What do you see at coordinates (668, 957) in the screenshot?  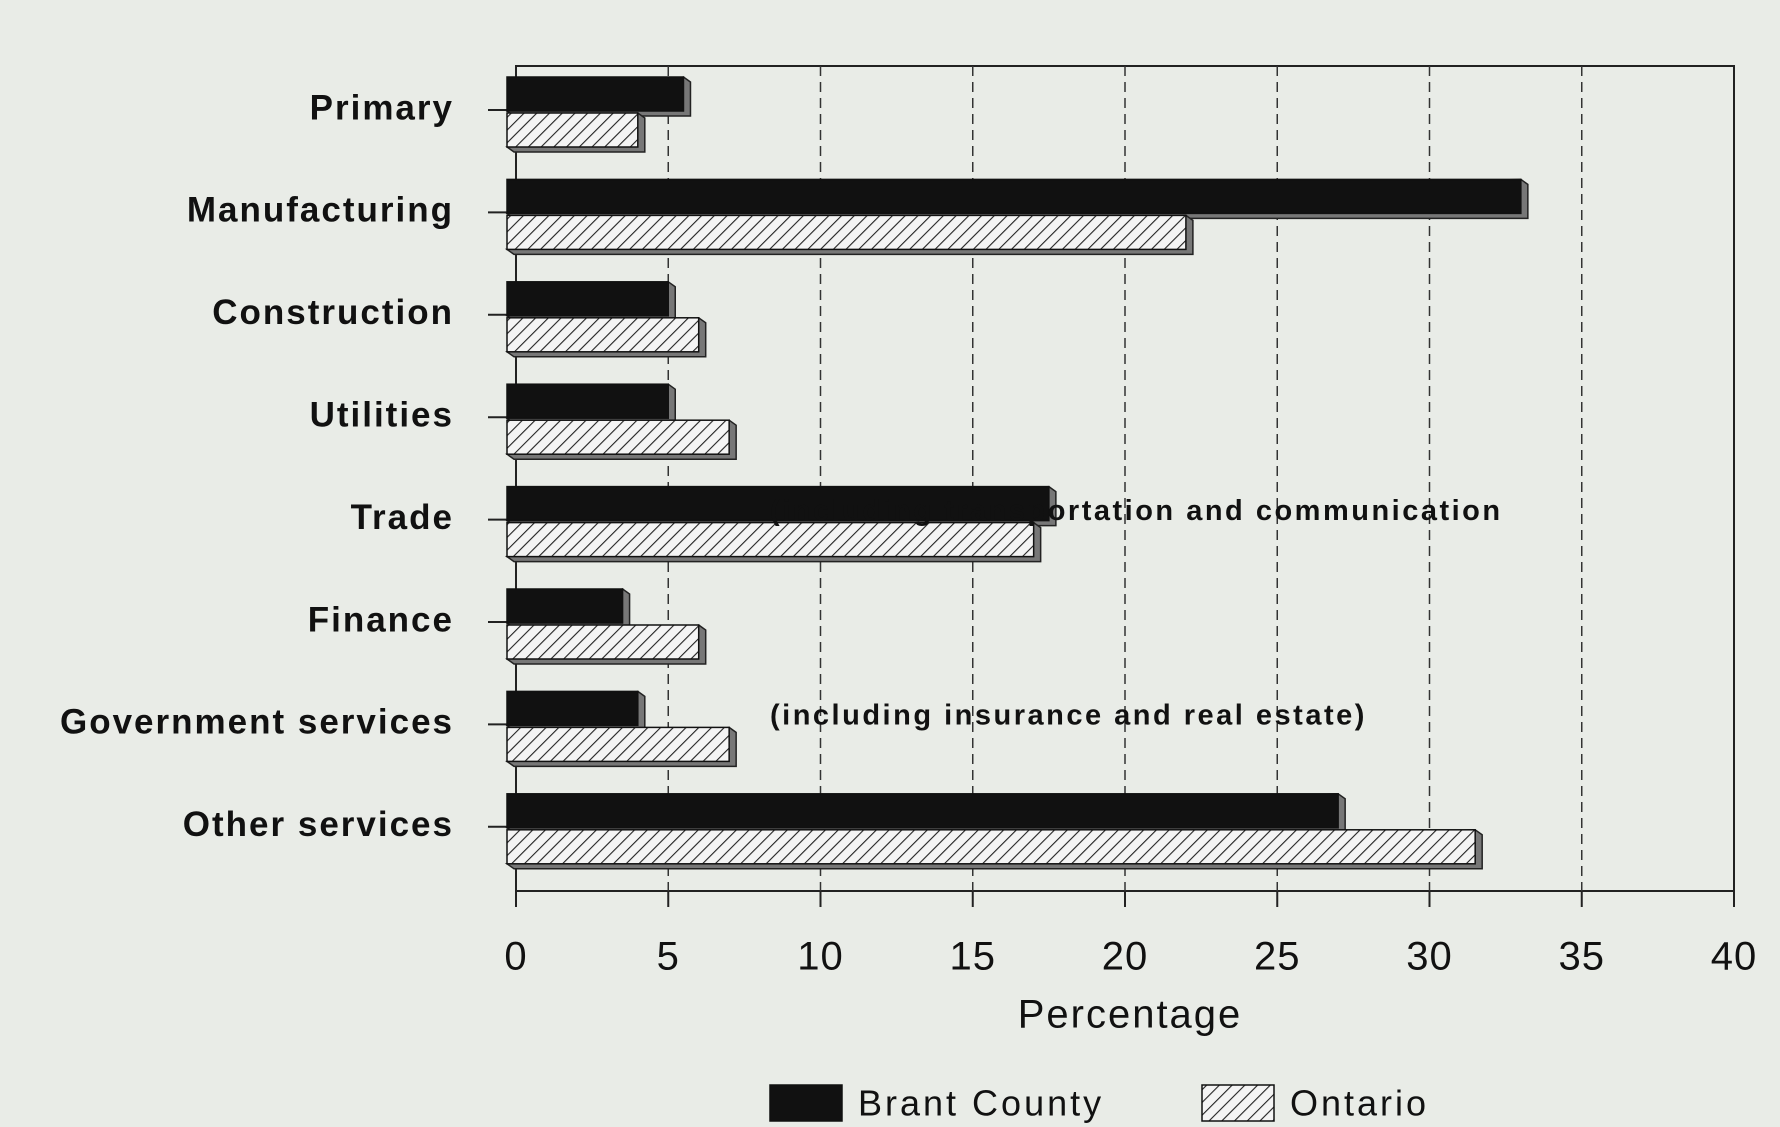 I see `x-tick-label: 5` at bounding box center [668, 957].